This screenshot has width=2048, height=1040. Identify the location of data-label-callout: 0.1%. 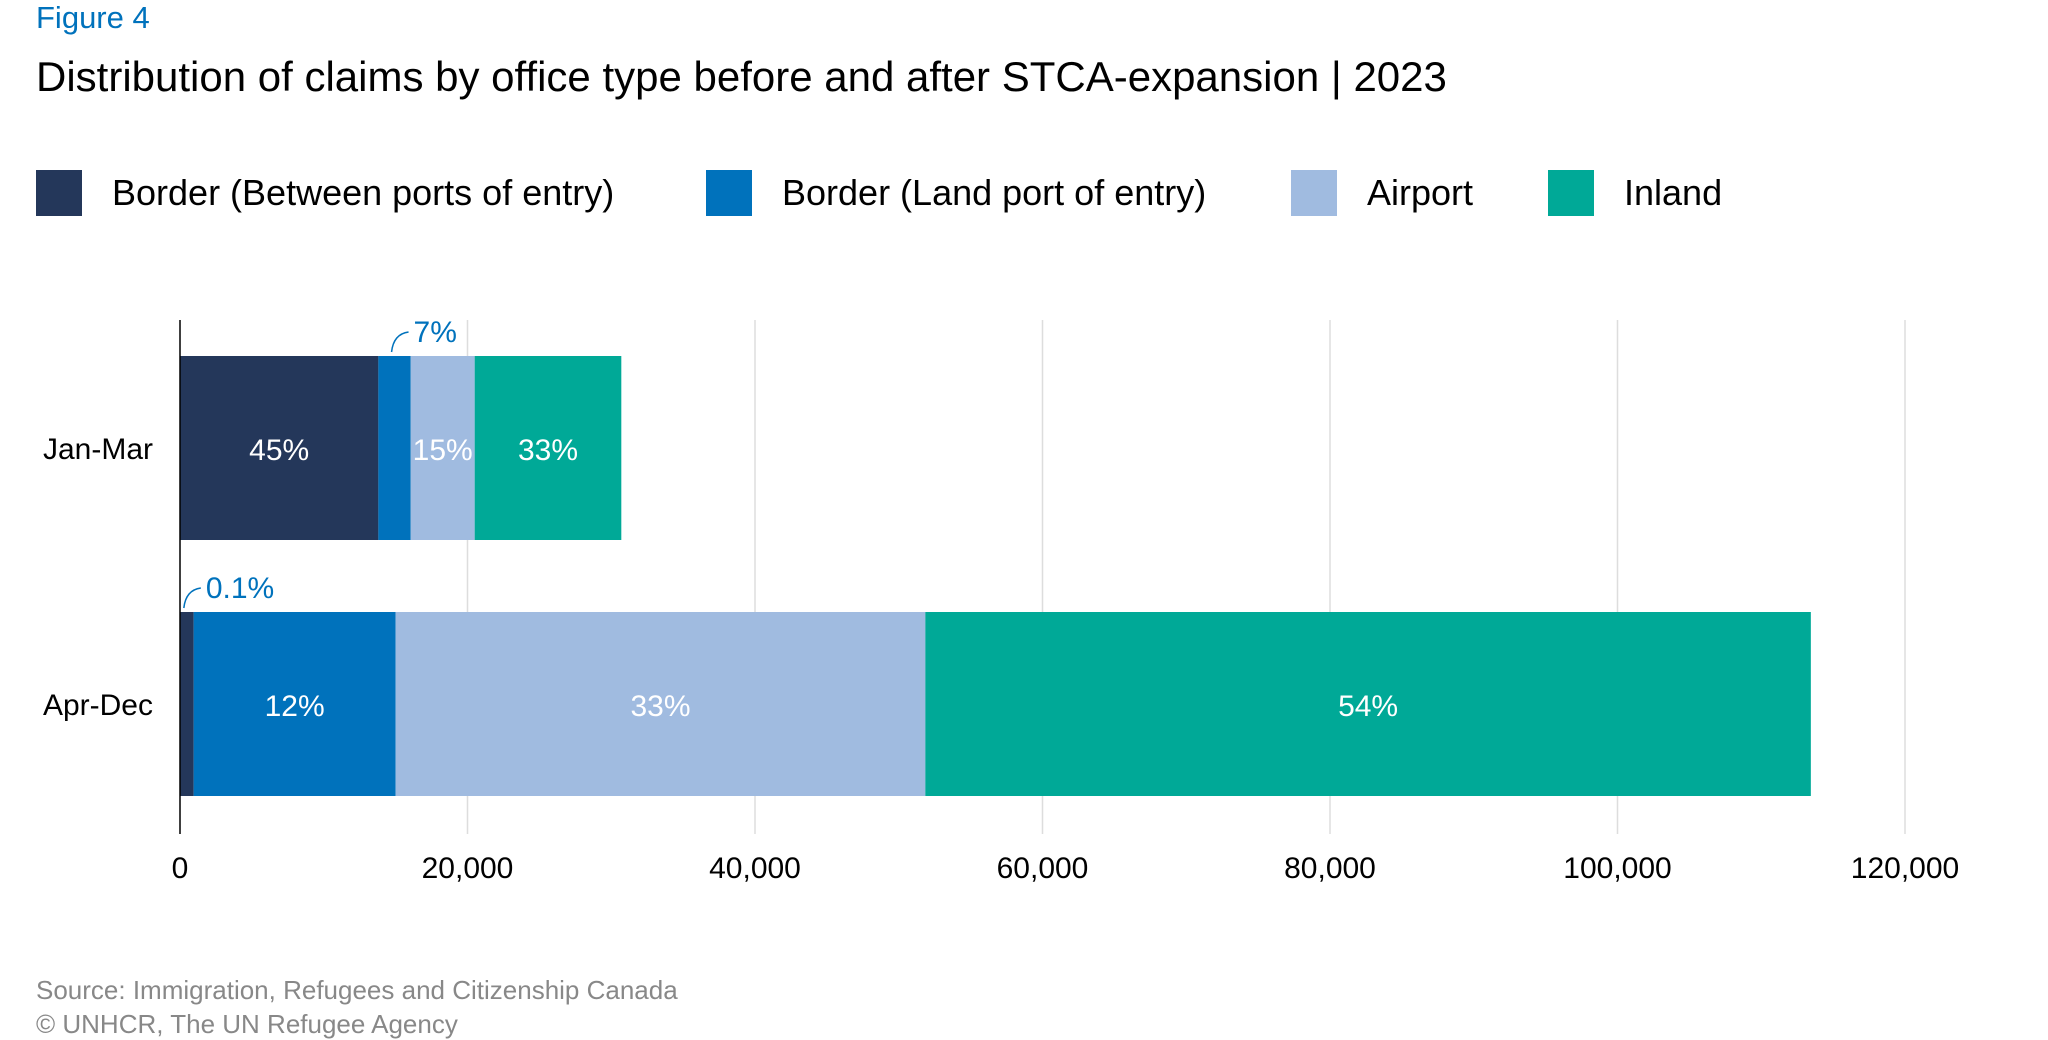
(240, 588).